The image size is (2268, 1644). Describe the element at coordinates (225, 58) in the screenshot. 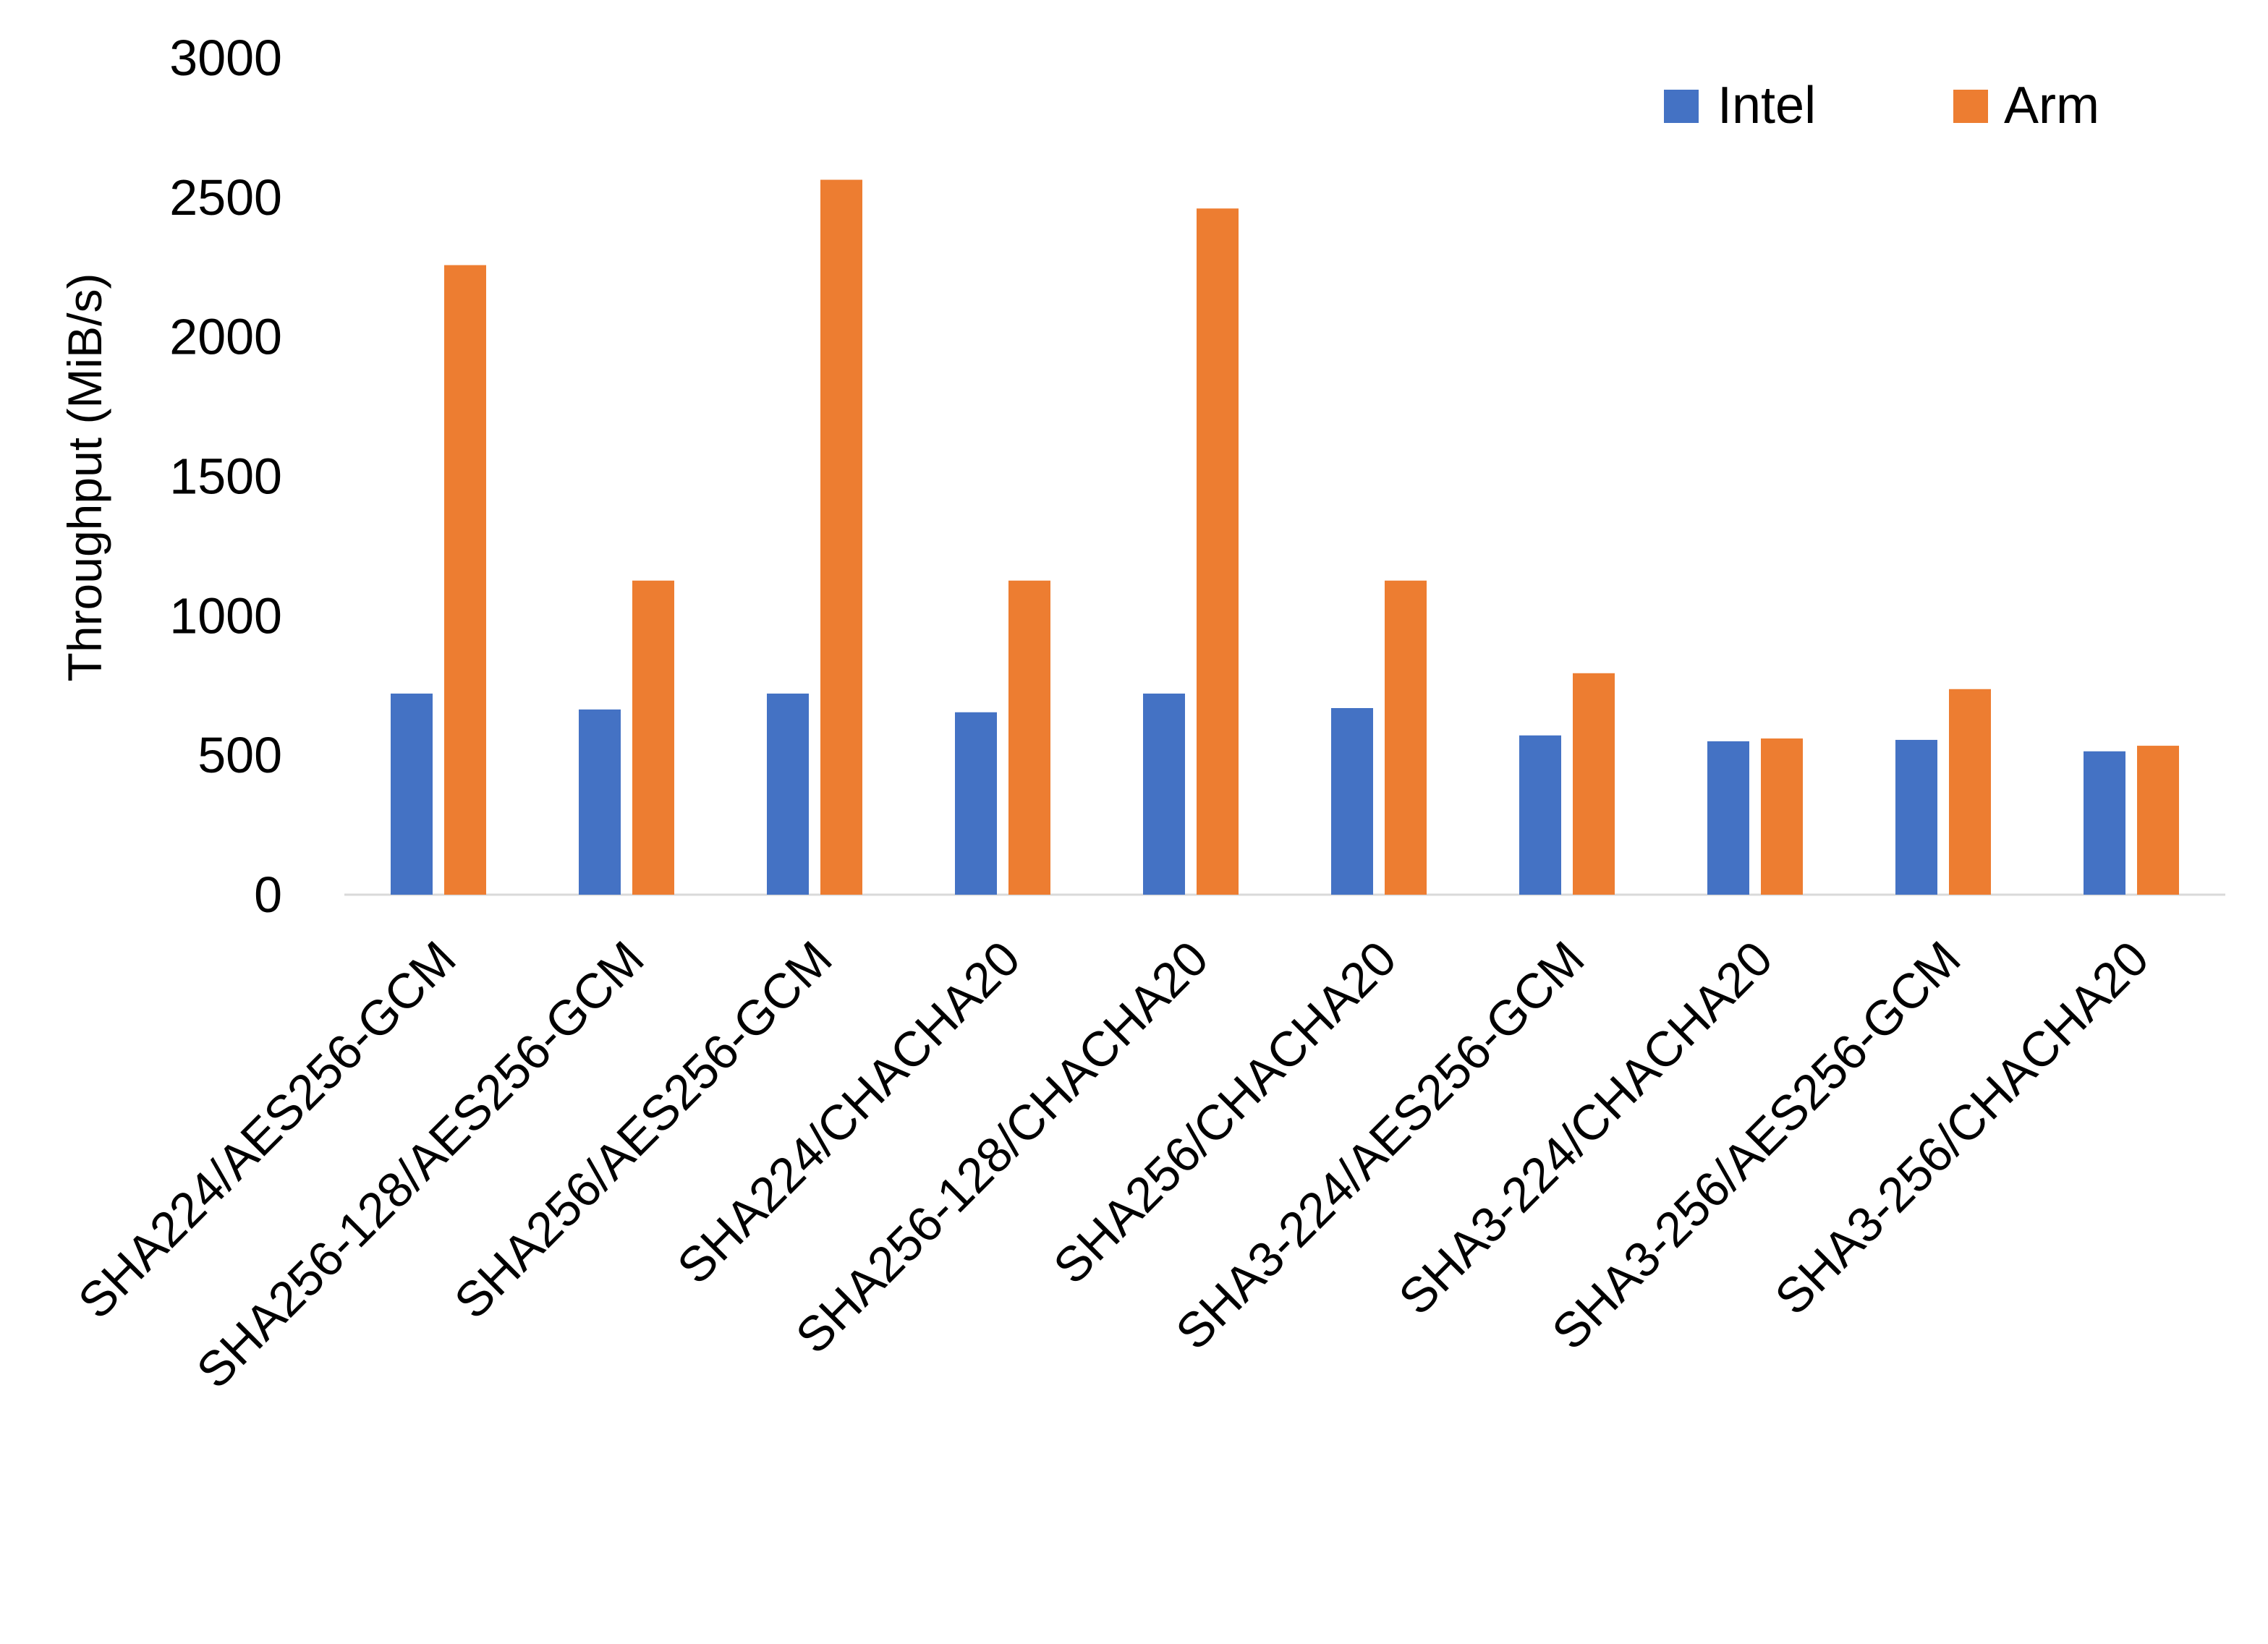

I see `y-tick-label: 3000` at that location.